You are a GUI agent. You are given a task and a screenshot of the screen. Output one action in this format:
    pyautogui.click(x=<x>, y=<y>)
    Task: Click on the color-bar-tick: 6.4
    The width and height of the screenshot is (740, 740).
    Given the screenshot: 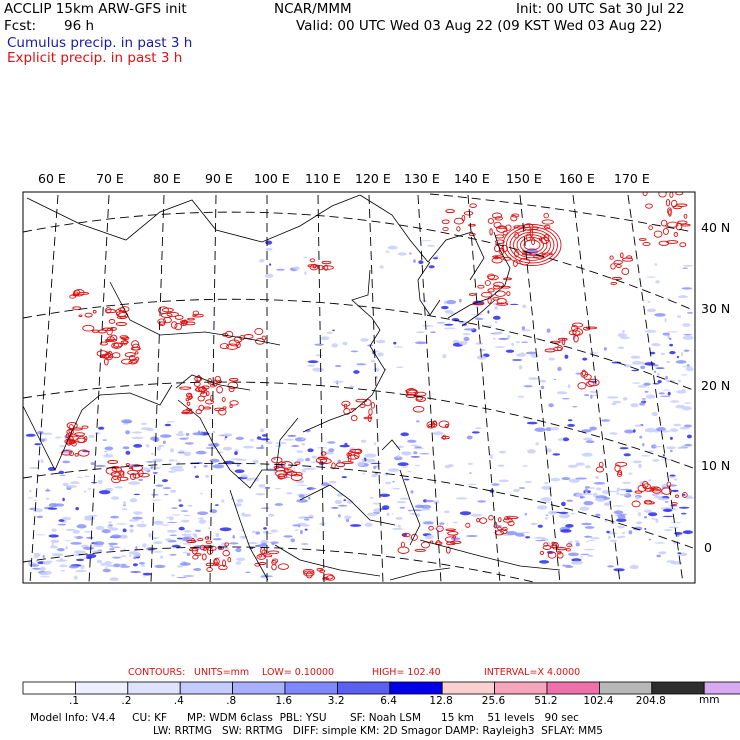 What is the action you would take?
    pyautogui.click(x=388, y=701)
    